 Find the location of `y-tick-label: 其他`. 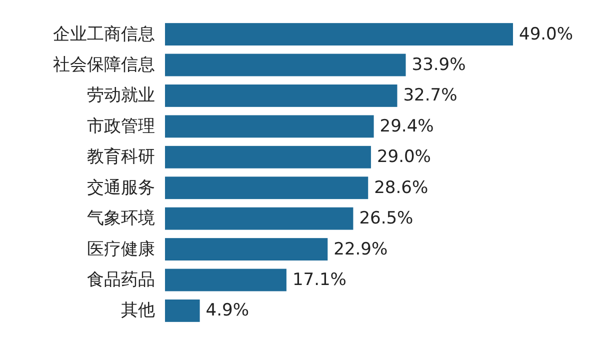

y-tick-label: 其他 is located at coordinates (138, 310).